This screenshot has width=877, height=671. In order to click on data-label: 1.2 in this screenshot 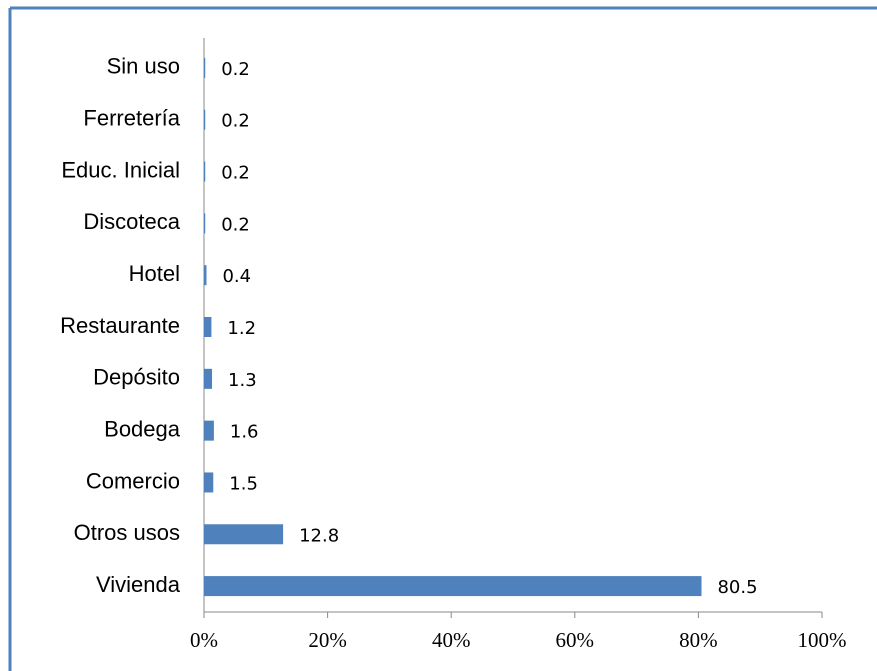, I will do `click(241, 328)`.